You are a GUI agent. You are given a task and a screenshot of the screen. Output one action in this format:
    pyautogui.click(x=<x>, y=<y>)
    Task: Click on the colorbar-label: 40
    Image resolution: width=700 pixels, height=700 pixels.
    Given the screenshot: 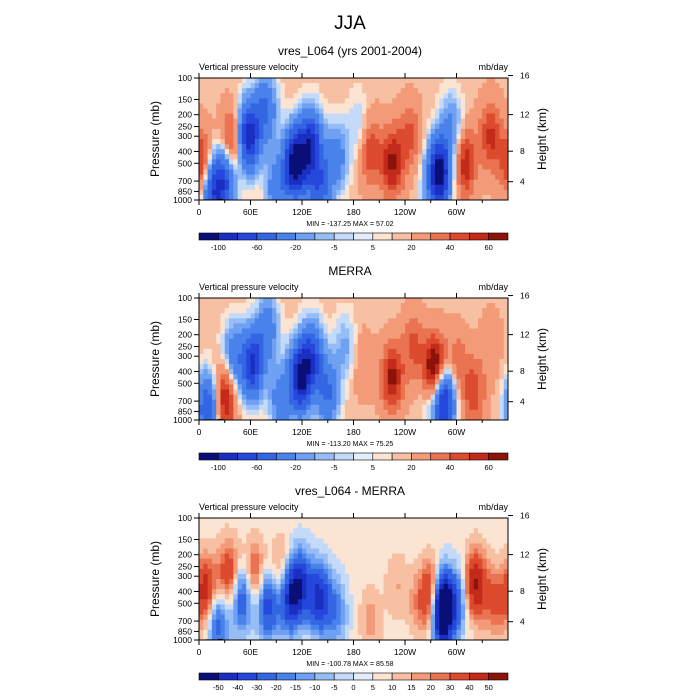 What is the action you would take?
    pyautogui.click(x=450, y=467)
    